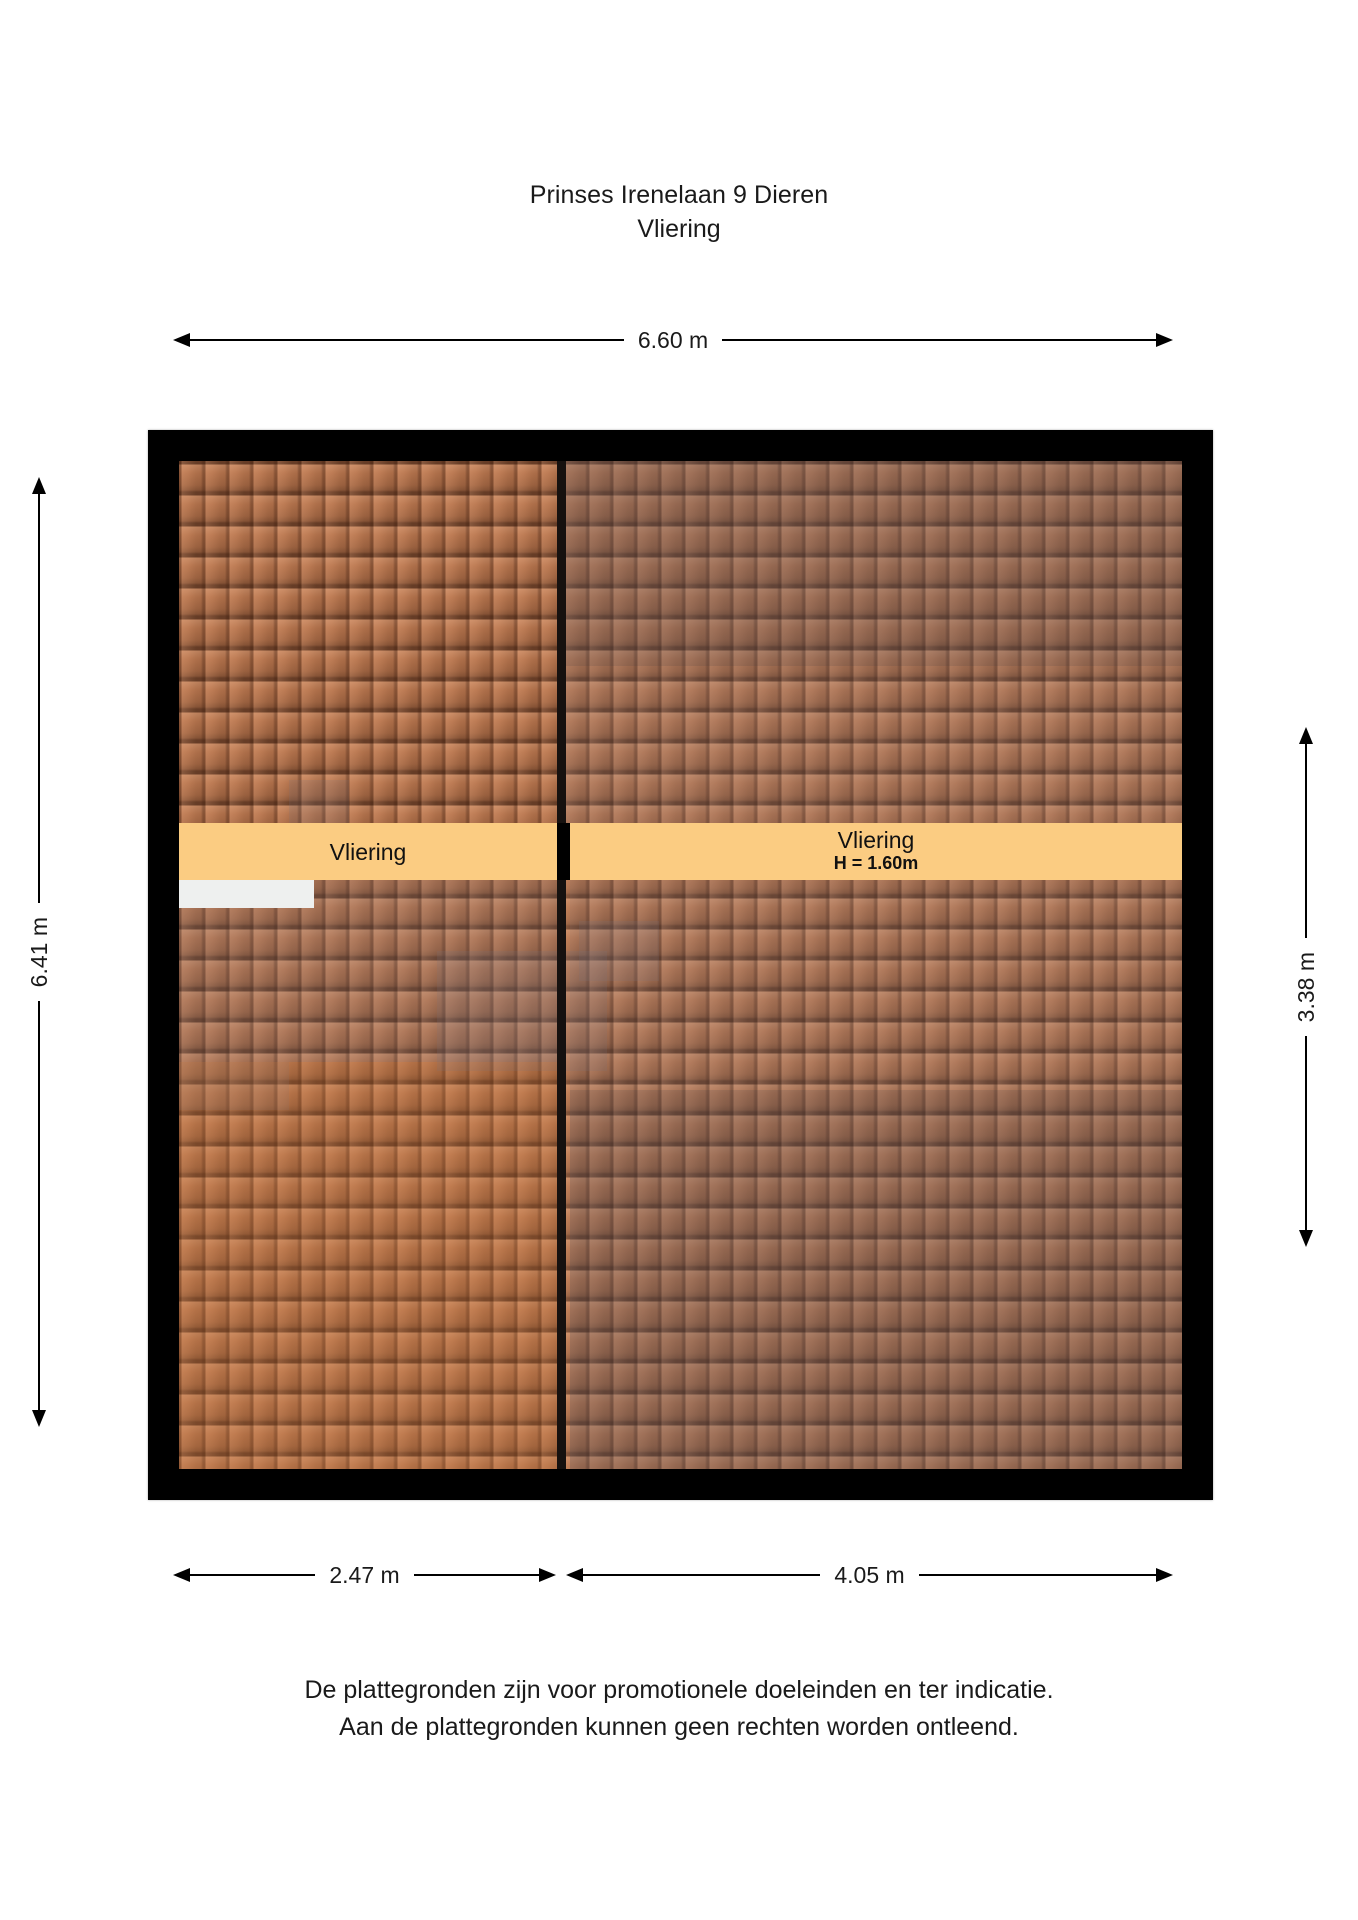 This screenshot has height=1920, width=1358. I want to click on dimension-right-label: 3.38 m, so click(1305, 987).